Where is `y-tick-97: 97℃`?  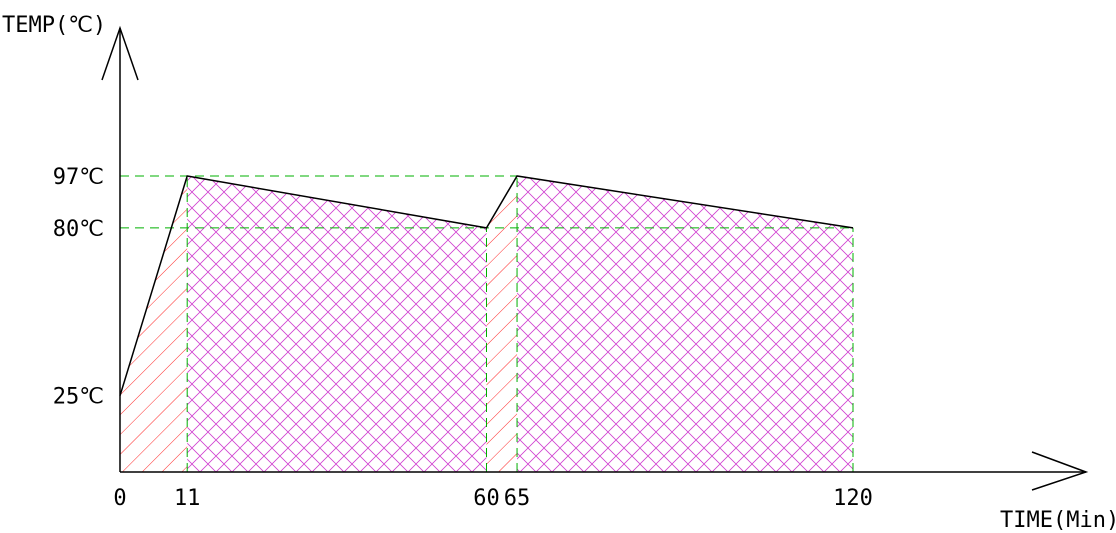 y-tick-97: 97℃ is located at coordinates (78, 177).